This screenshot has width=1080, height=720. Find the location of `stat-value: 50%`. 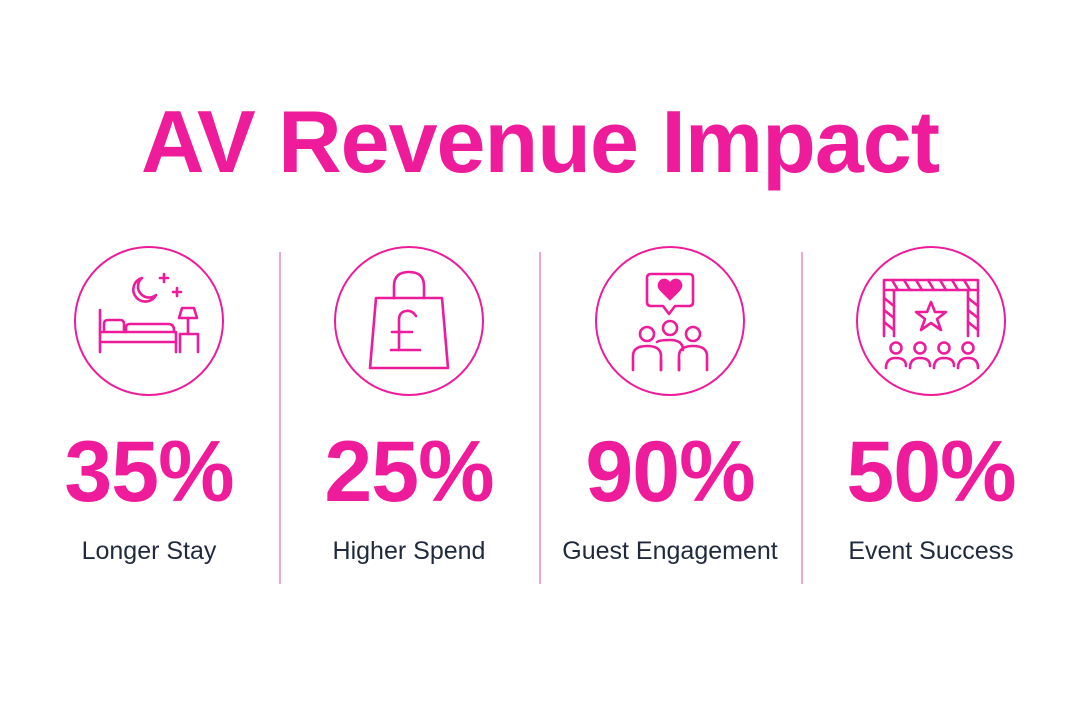

stat-value: 50% is located at coordinates (931, 472).